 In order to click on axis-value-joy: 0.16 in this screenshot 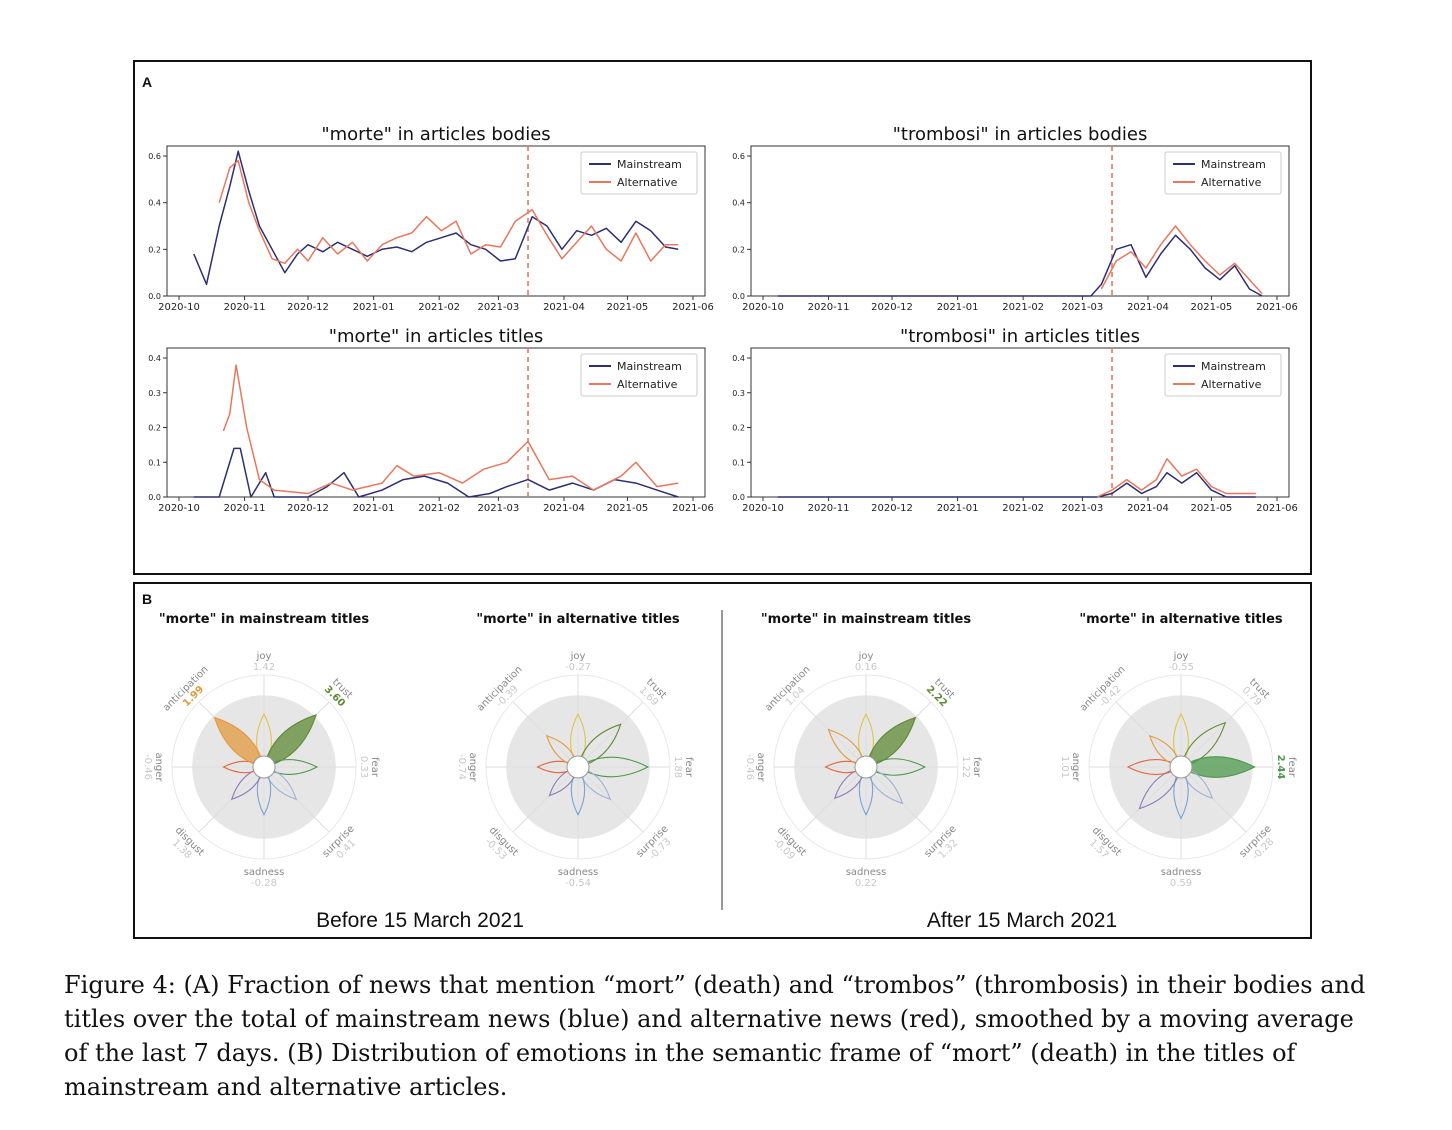, I will do `click(866, 667)`.